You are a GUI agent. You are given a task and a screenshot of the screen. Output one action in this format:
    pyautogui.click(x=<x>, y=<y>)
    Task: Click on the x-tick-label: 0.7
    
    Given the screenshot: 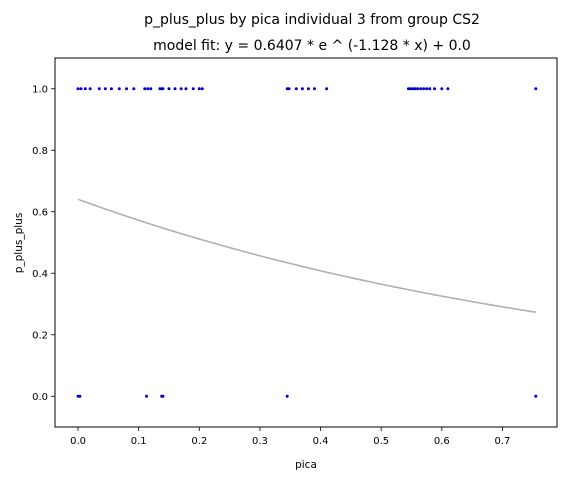 What is the action you would take?
    pyautogui.click(x=502, y=441)
    